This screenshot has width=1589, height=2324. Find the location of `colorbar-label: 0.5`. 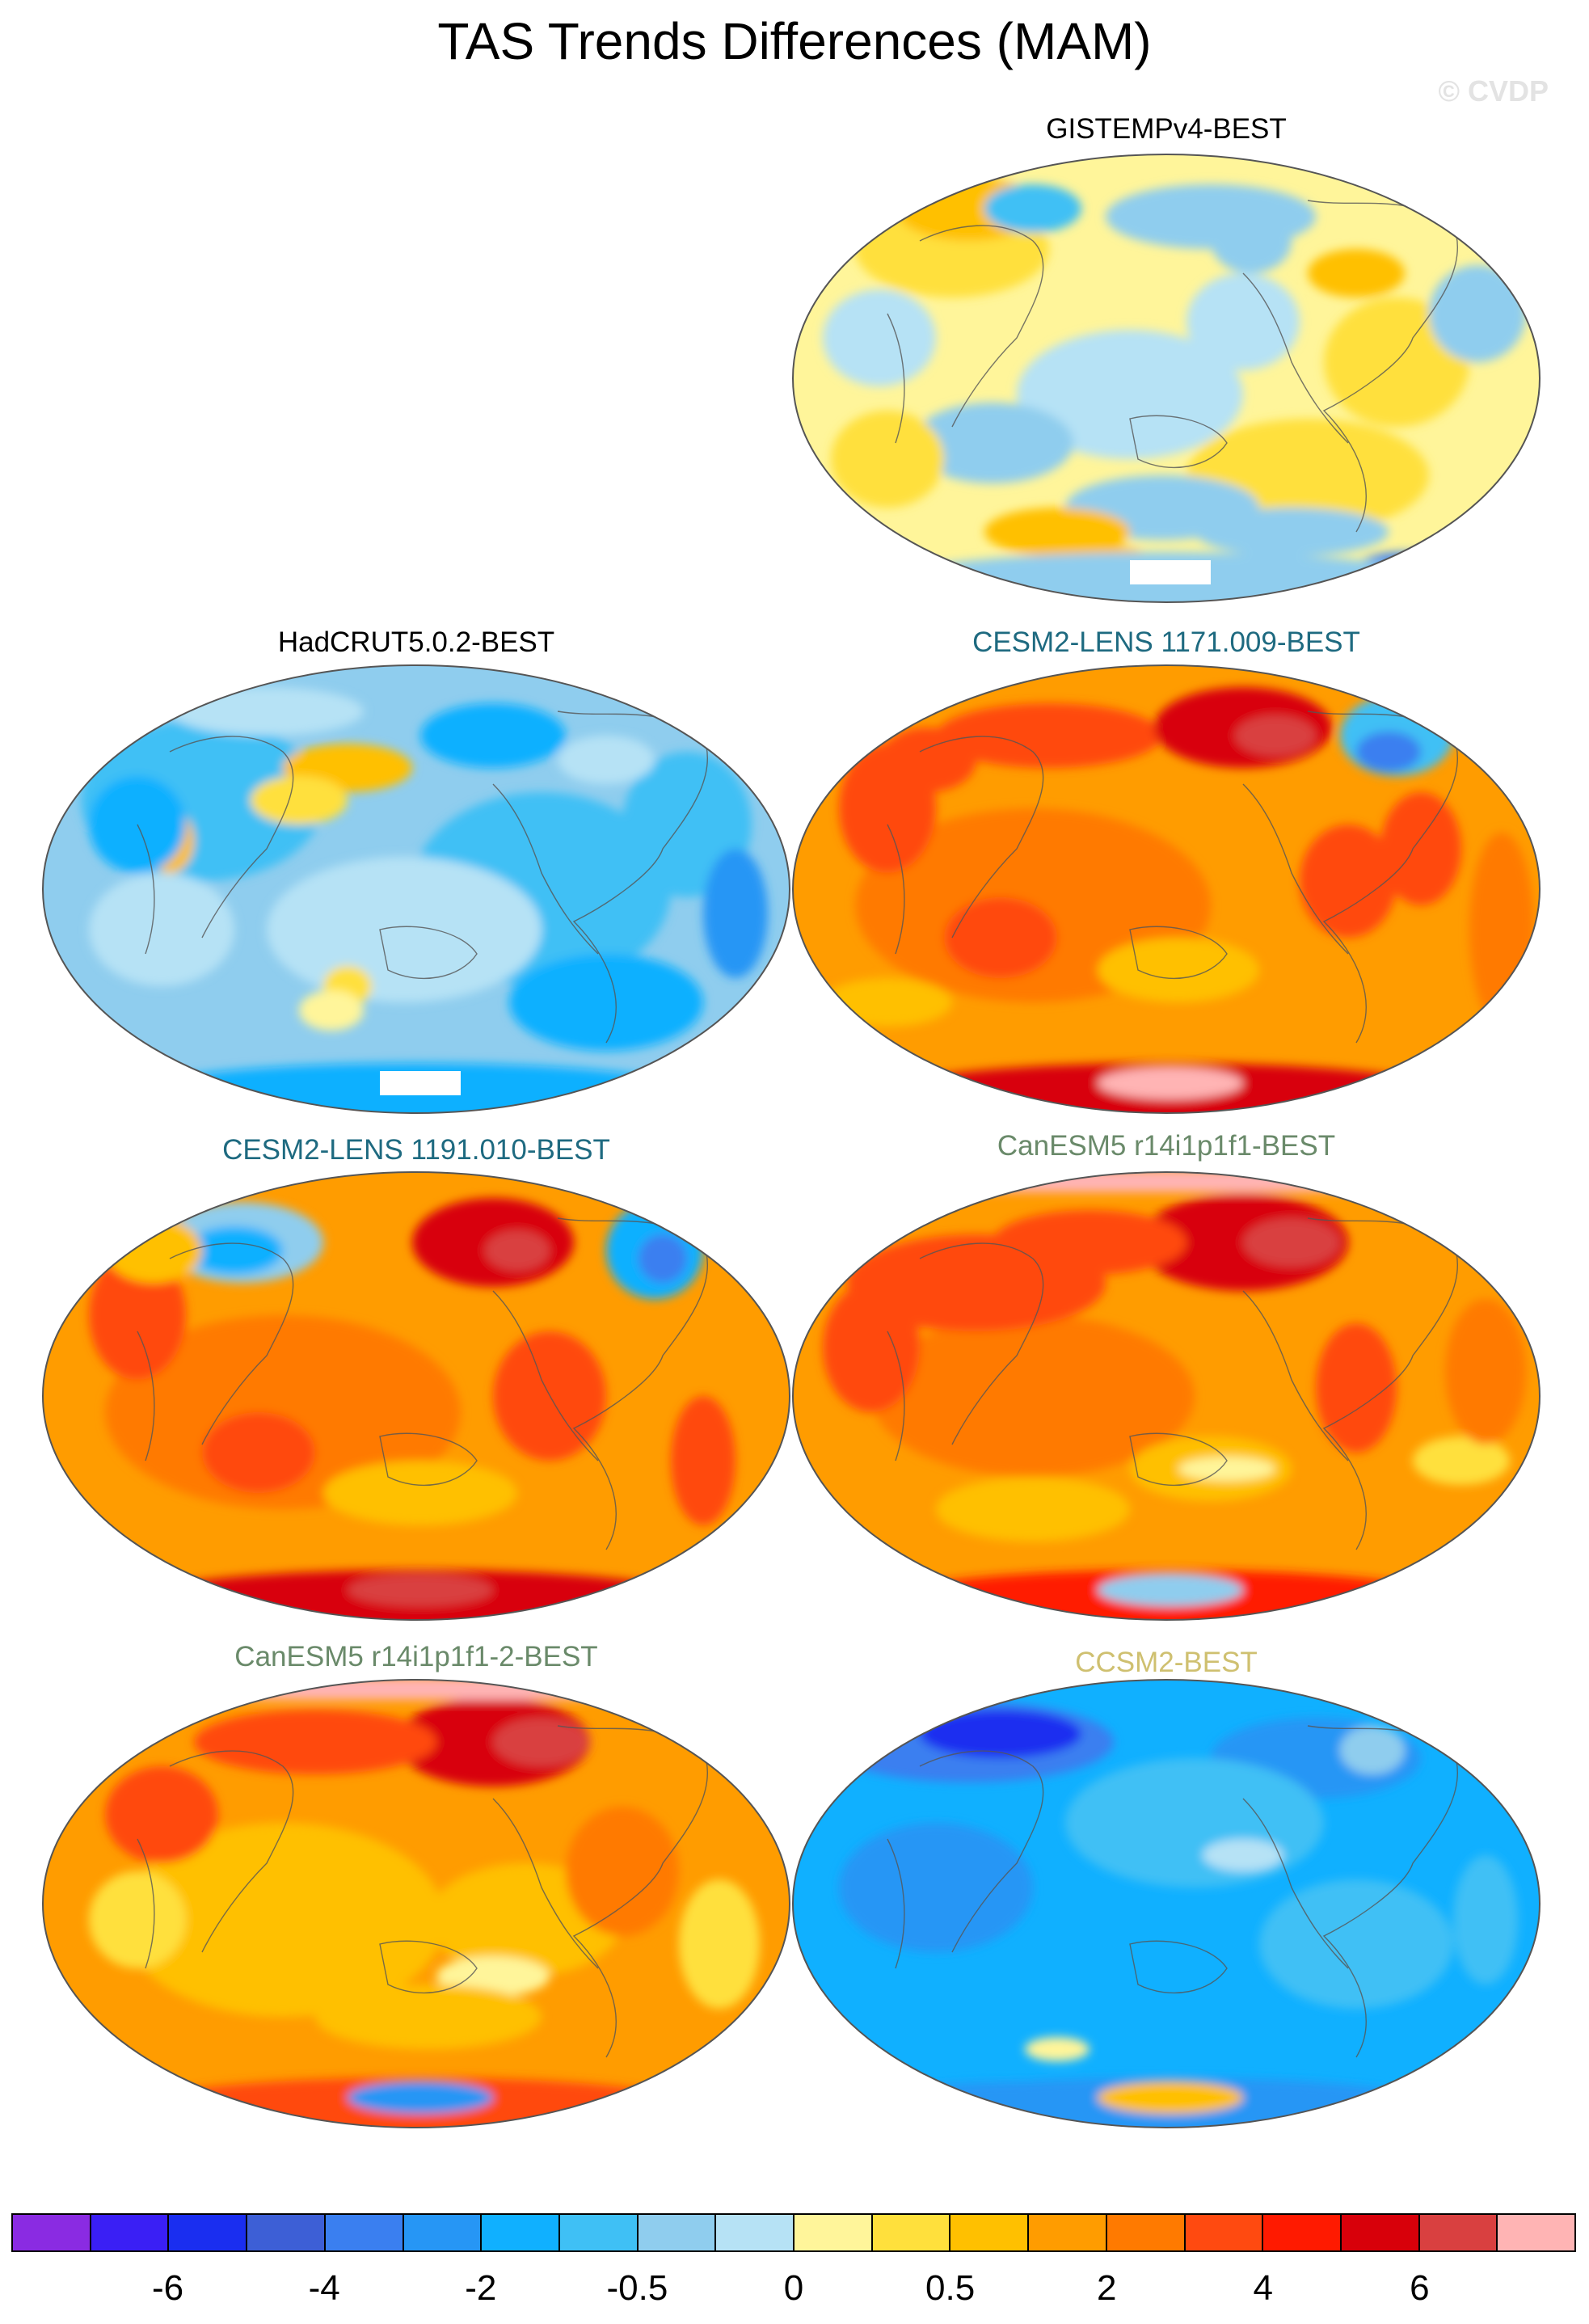

colorbar-label: 0.5 is located at coordinates (950, 2288).